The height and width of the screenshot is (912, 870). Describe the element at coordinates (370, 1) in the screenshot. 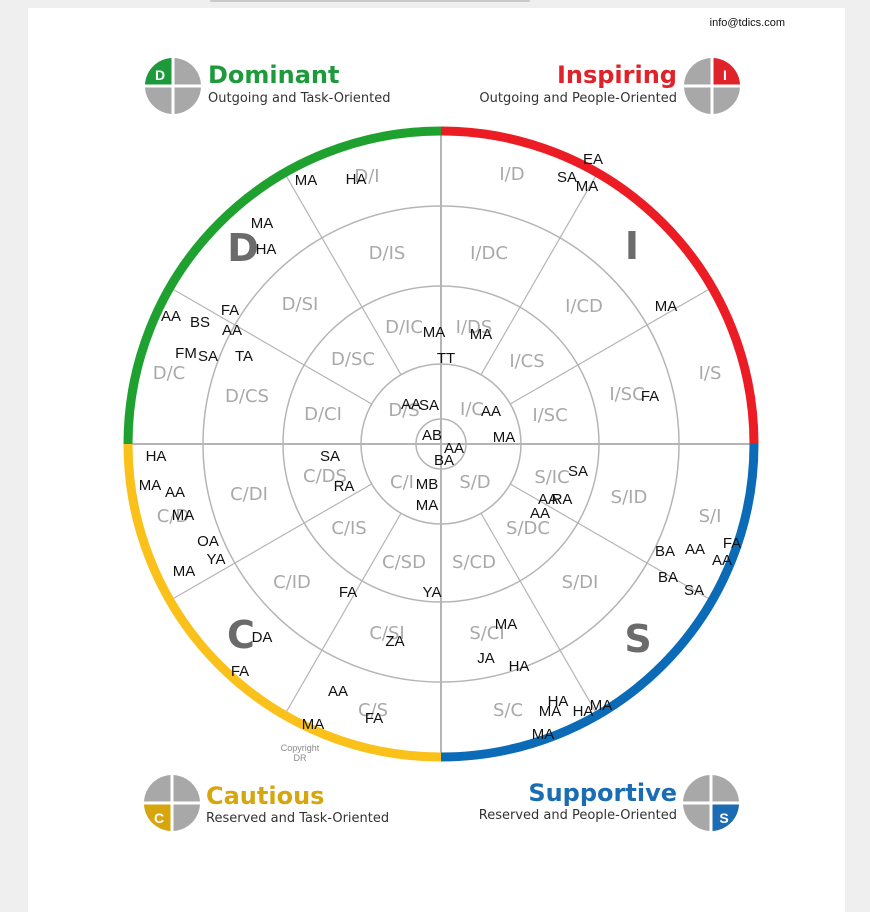

I see `top-scrollbar-stub` at that location.